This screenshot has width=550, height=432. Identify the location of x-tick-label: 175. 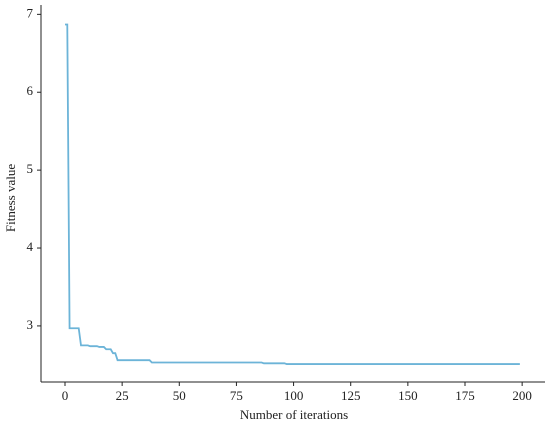
(465, 395).